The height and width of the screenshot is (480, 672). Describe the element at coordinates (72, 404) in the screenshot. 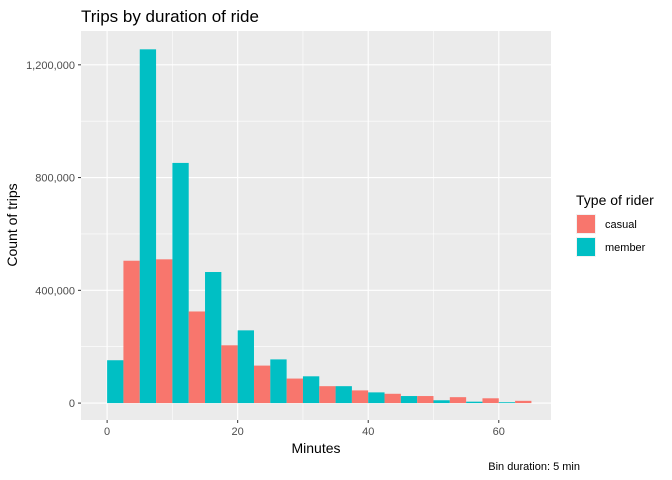

I see `y-tick-label: 0` at that location.